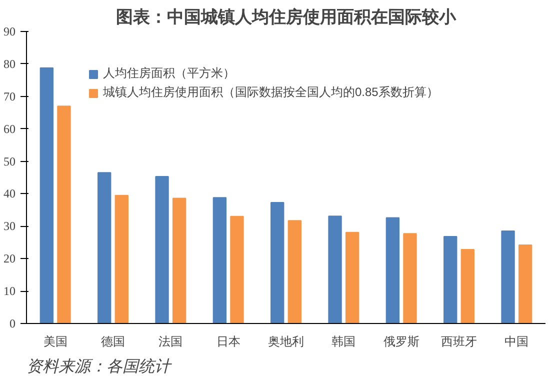 This screenshot has height=380, width=550. What do you see at coordinates (344, 341) in the screenshot?
I see `x-tick-label: 韩国` at bounding box center [344, 341].